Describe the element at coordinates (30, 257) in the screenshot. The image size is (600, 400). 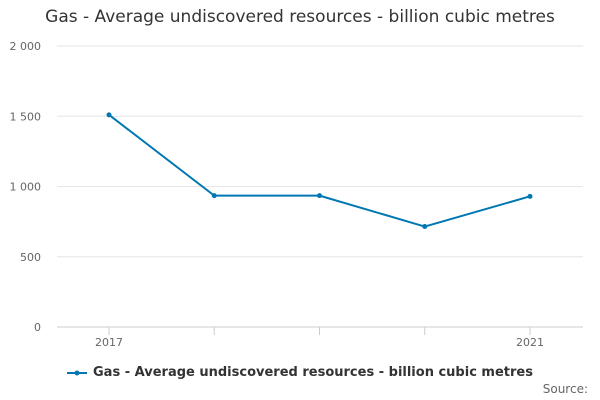
I see `y-tick-label: 500` at that location.